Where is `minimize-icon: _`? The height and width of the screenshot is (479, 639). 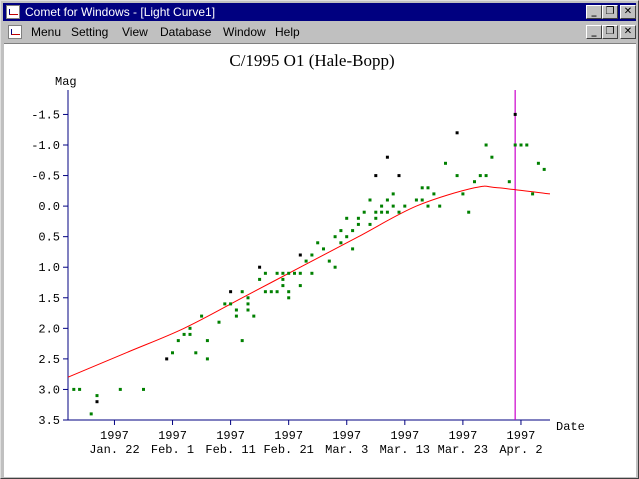
minimize-icon: _ is located at coordinates (594, 12).